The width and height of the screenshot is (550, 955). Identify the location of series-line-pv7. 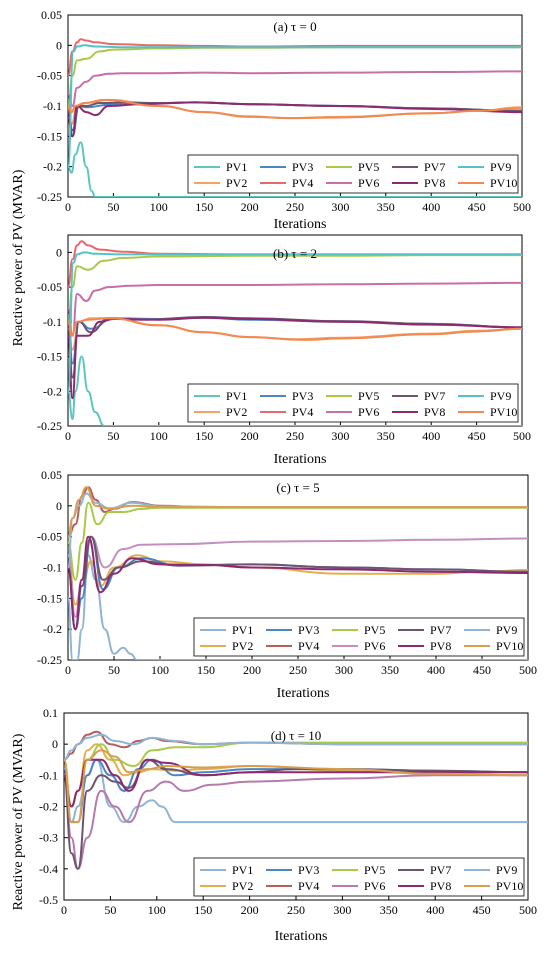
(298, 583).